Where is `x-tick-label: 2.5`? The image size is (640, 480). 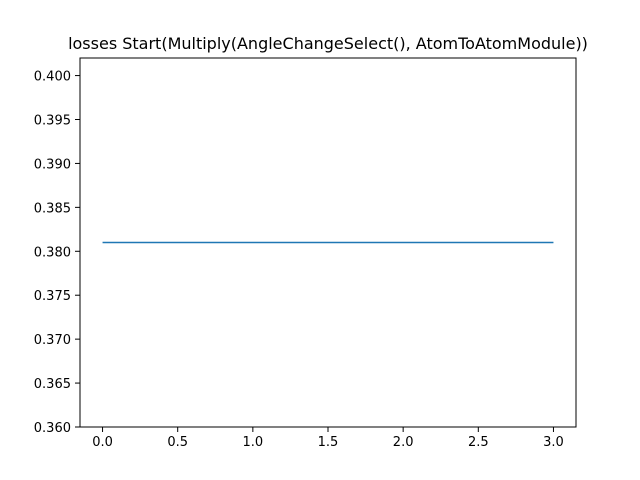
x-tick-label: 2.5 is located at coordinates (478, 442).